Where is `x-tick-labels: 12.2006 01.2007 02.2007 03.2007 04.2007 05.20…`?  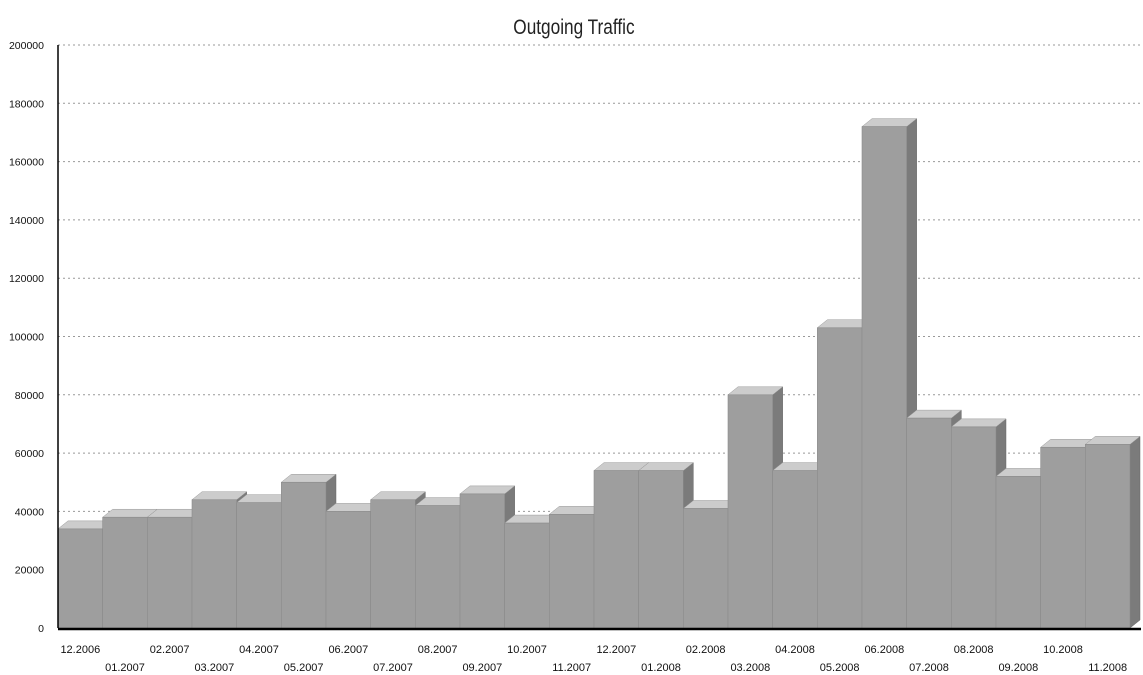
x-tick-labels: 12.2006 01.2007 02.2007 03.2007 04.2007 05.20… is located at coordinates (593, 659).